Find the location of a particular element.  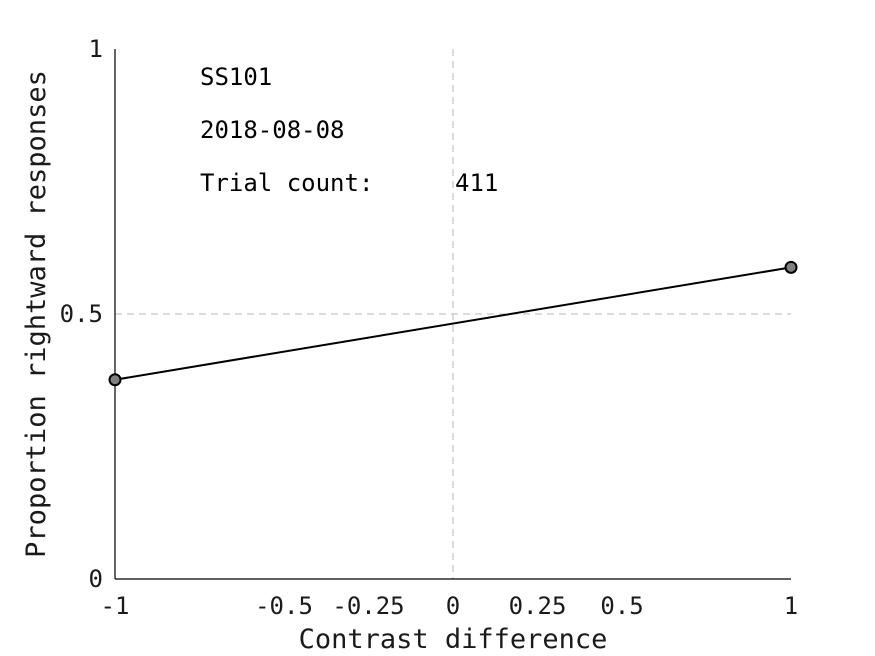

x-tick-label: -0.5 is located at coordinates (284, 606).